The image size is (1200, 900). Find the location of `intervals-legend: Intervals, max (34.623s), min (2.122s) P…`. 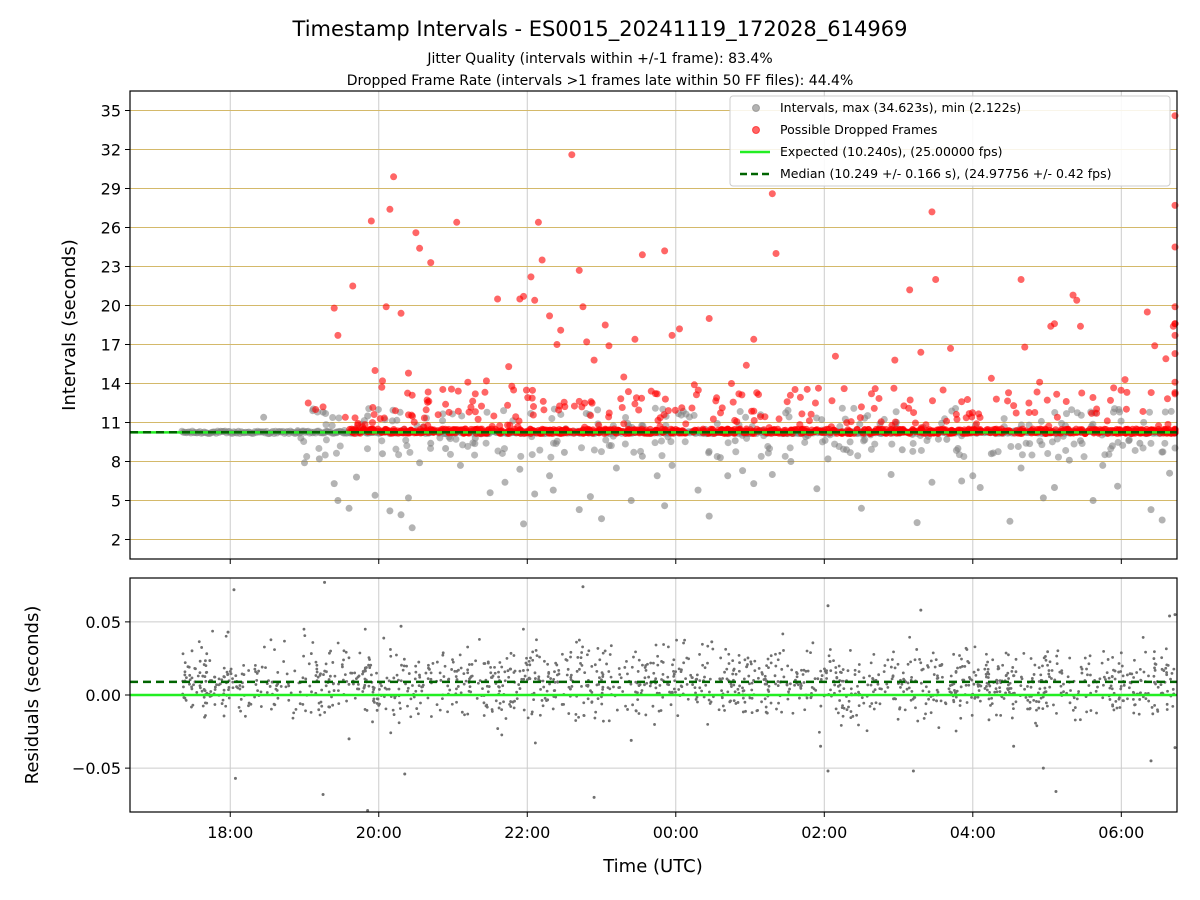

intervals-legend: Intervals, max (34.623s), min (2.122s) P… is located at coordinates (950, 141).